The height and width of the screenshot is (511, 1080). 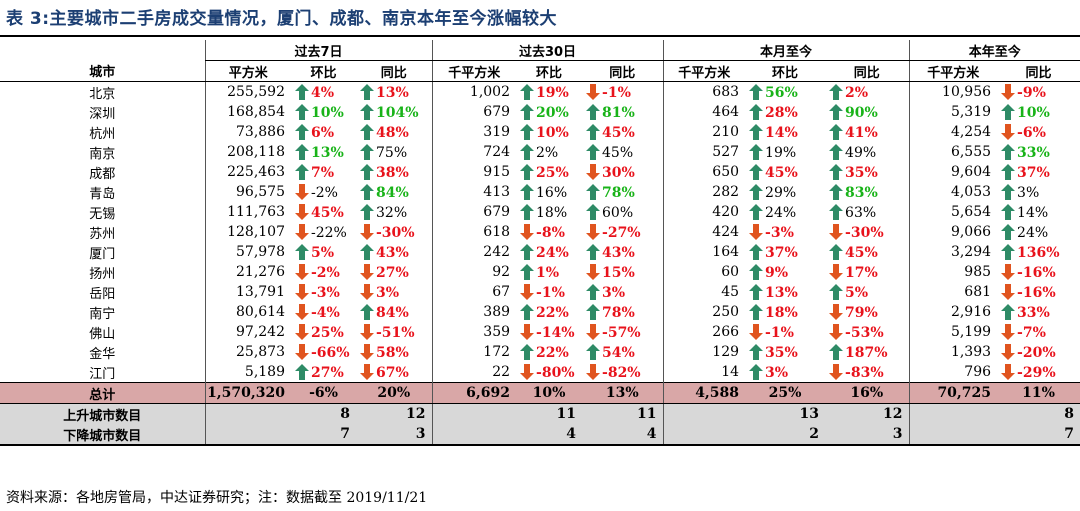 I want to click on total-value: 1,570,320, so click(x=247, y=393).